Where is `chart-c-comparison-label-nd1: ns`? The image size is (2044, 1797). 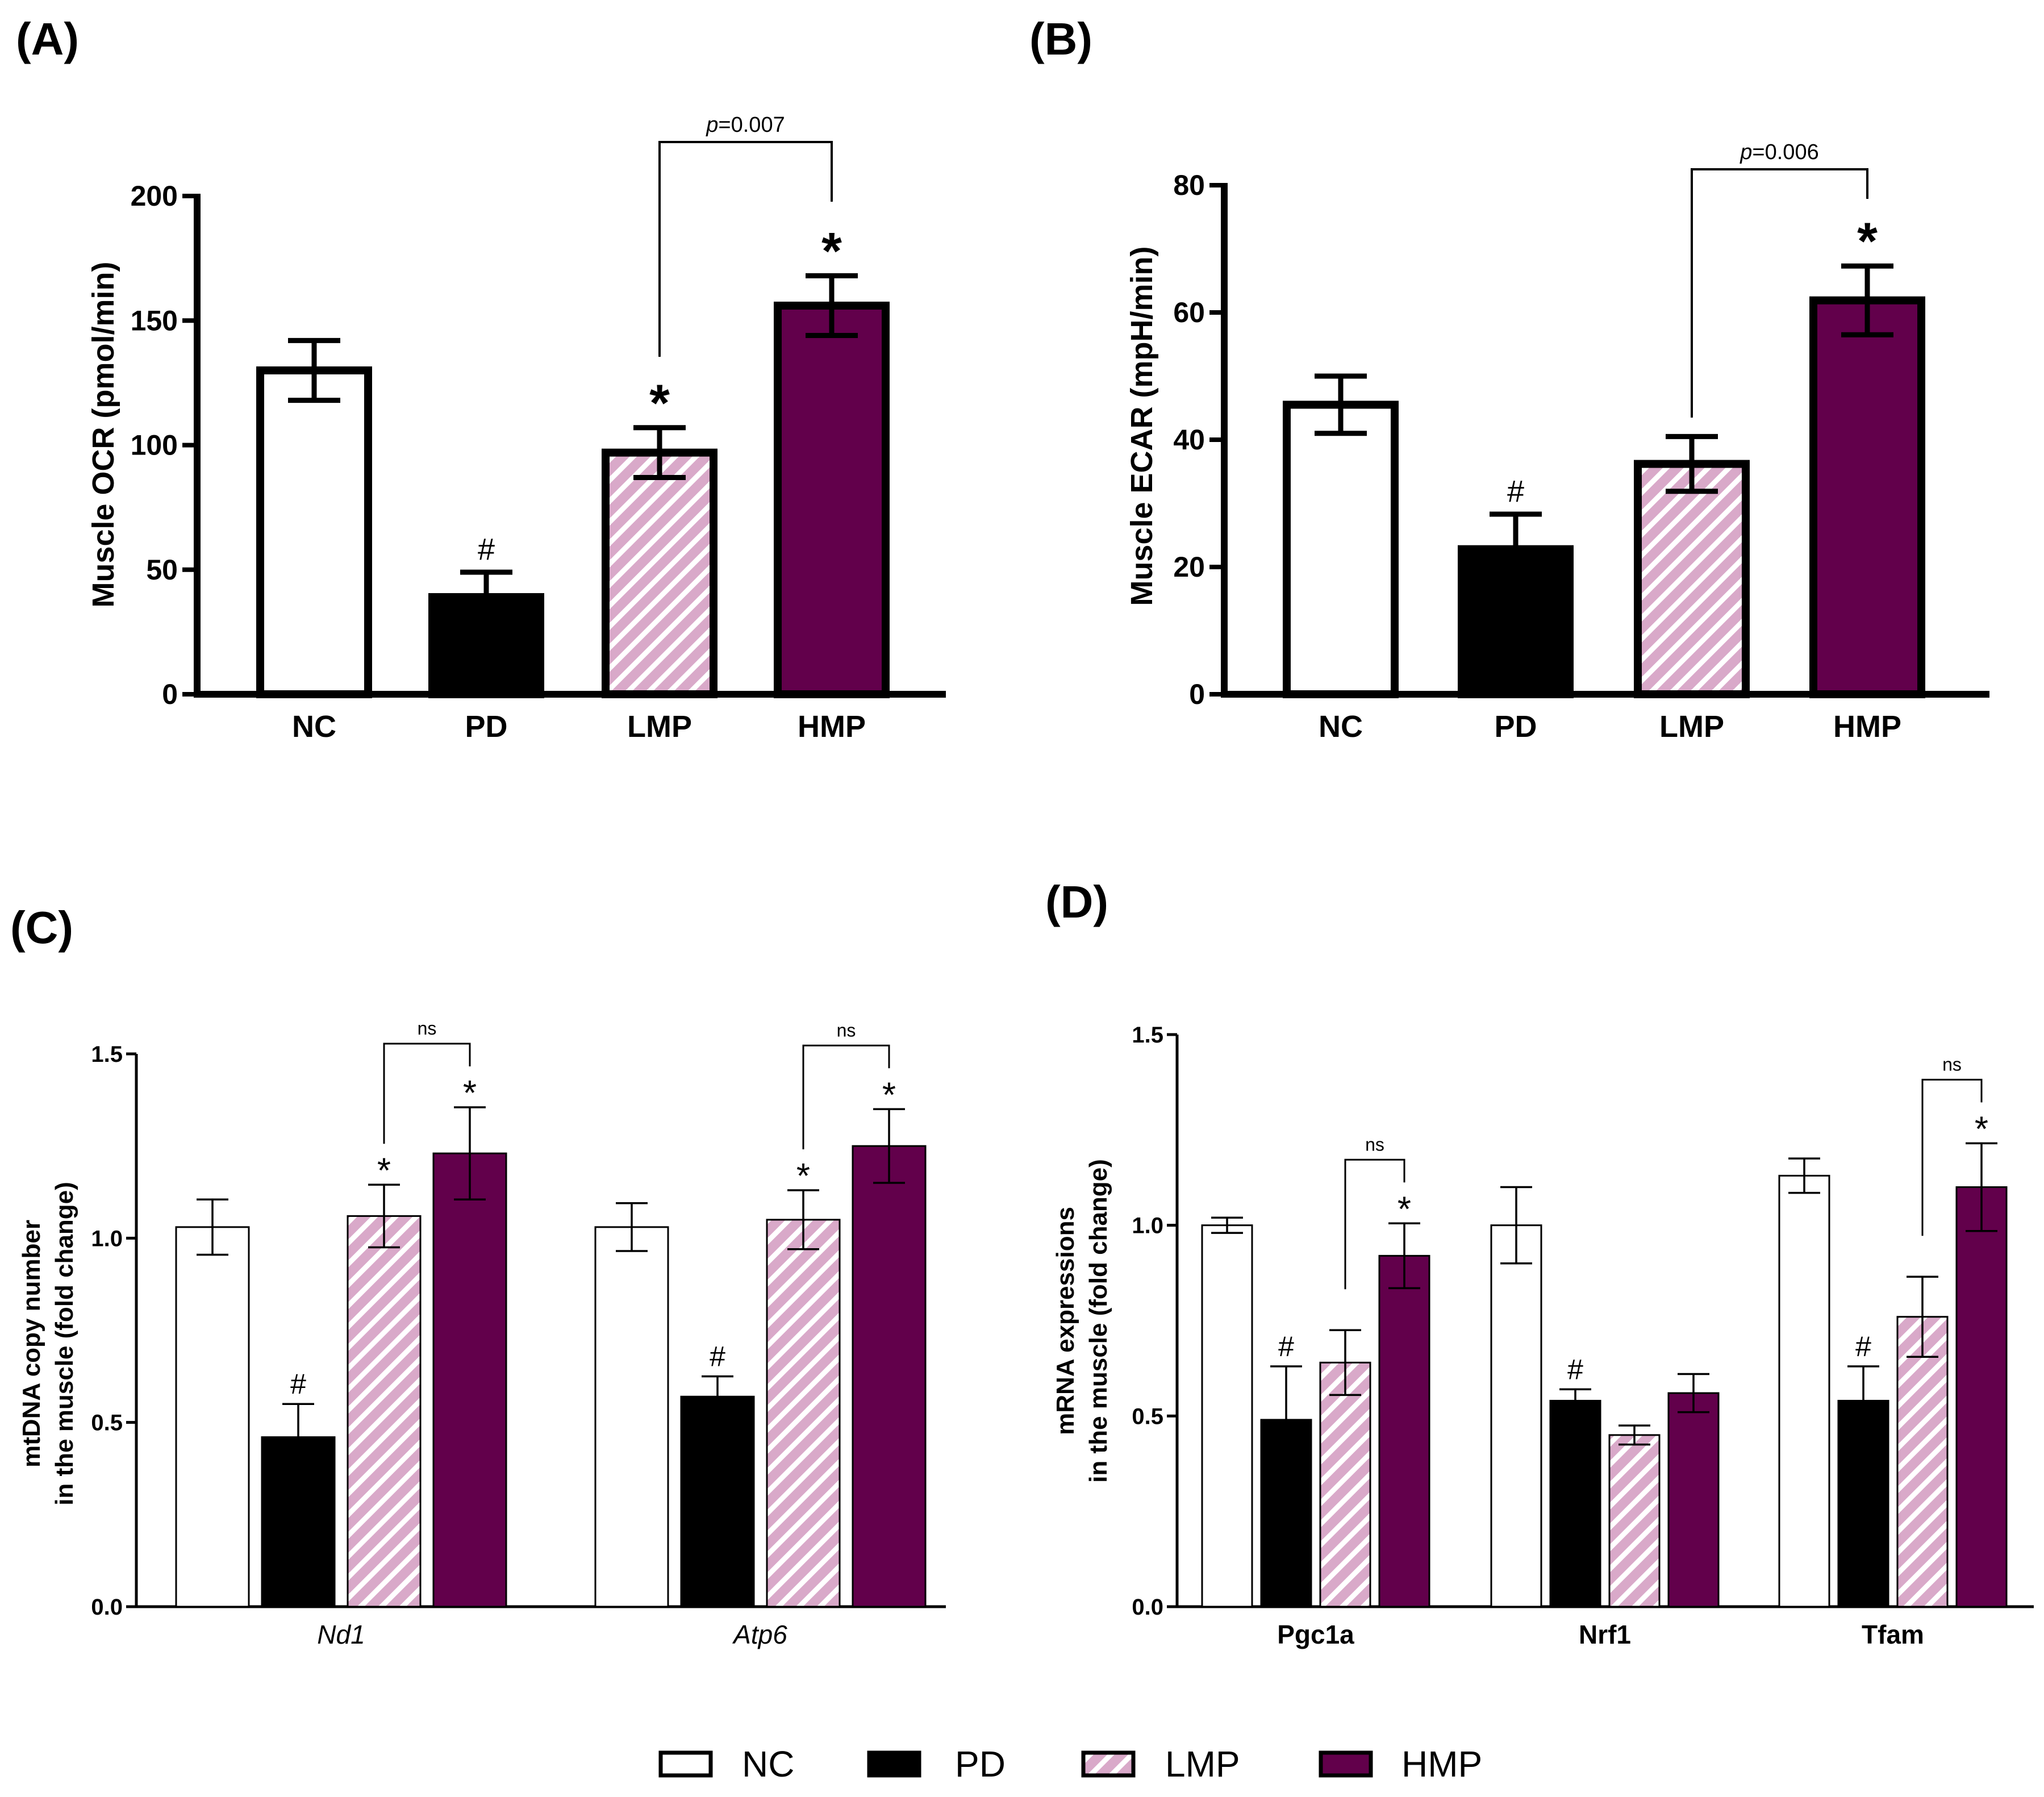
chart-c-comparison-label-nd1: ns is located at coordinates (427, 1028).